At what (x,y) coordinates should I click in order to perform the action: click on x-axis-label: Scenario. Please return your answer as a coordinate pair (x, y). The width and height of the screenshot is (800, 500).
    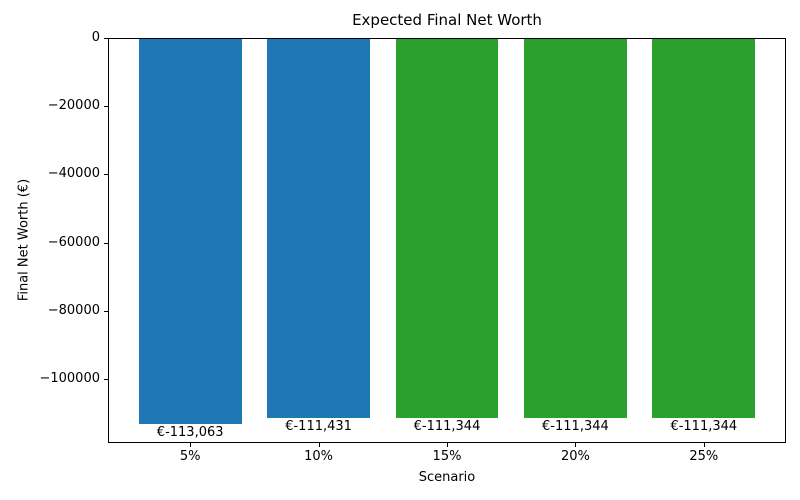
    Looking at the image, I should click on (447, 477).